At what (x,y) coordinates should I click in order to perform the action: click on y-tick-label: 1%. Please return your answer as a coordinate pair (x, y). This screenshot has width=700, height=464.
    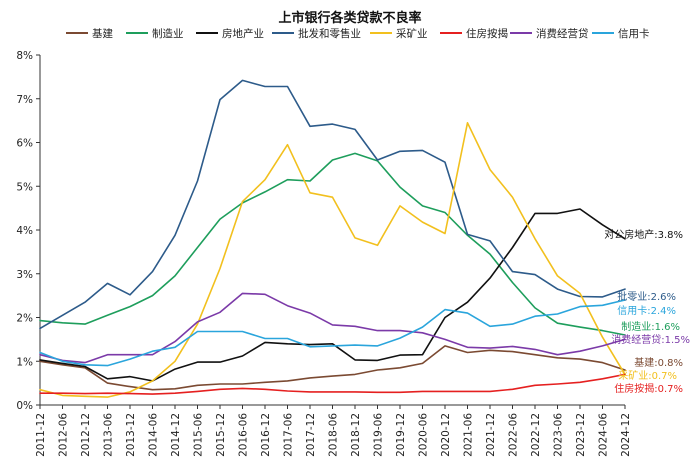
    Looking at the image, I should click on (24, 362).